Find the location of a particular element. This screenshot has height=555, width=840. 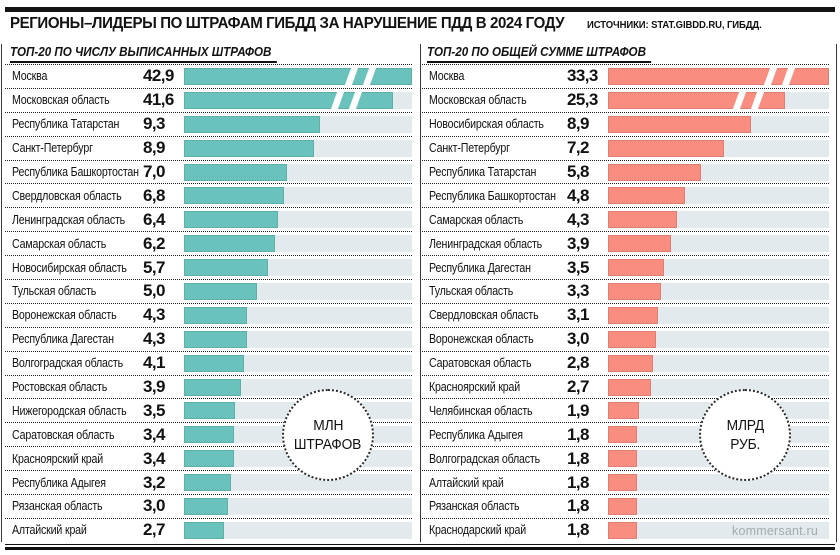

value-label: 41,6 is located at coordinates (158, 100).